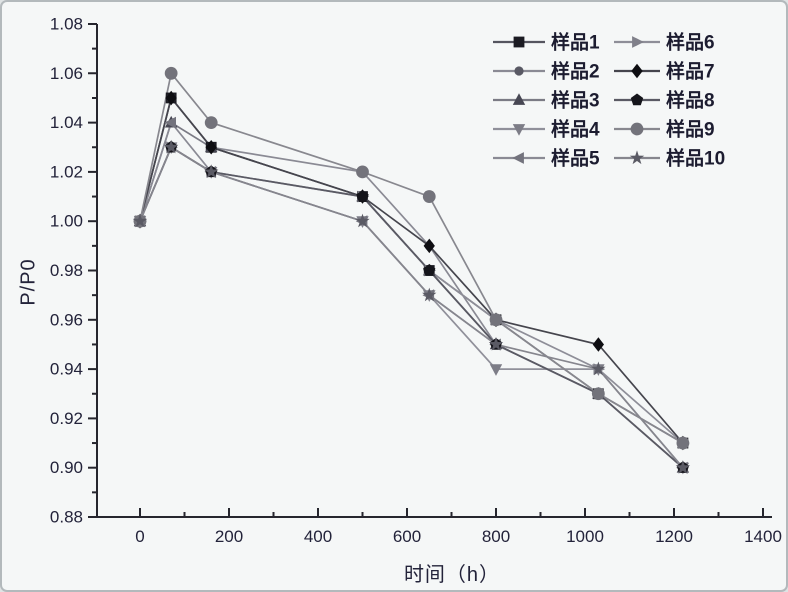  I want to click on legend-label: 样品1, so click(575, 42).